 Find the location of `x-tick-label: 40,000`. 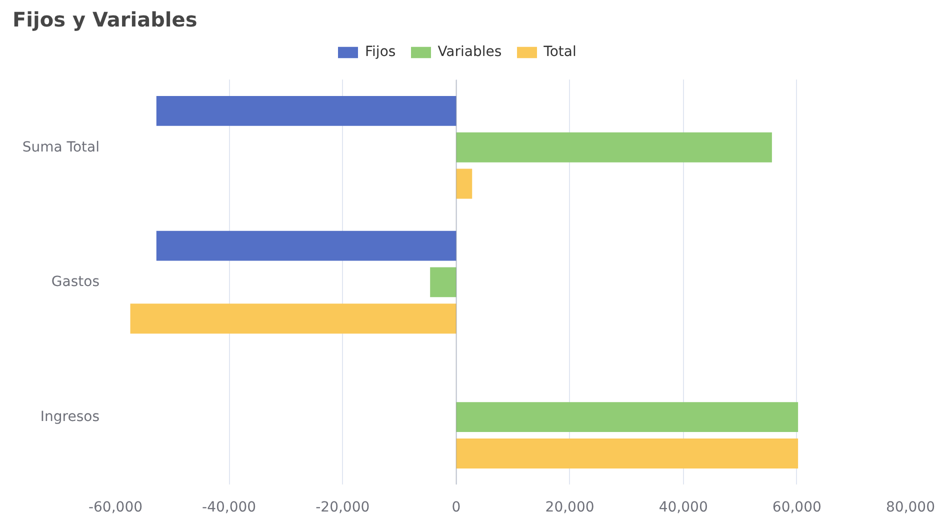

x-tick-label: 40,000 is located at coordinates (683, 507).